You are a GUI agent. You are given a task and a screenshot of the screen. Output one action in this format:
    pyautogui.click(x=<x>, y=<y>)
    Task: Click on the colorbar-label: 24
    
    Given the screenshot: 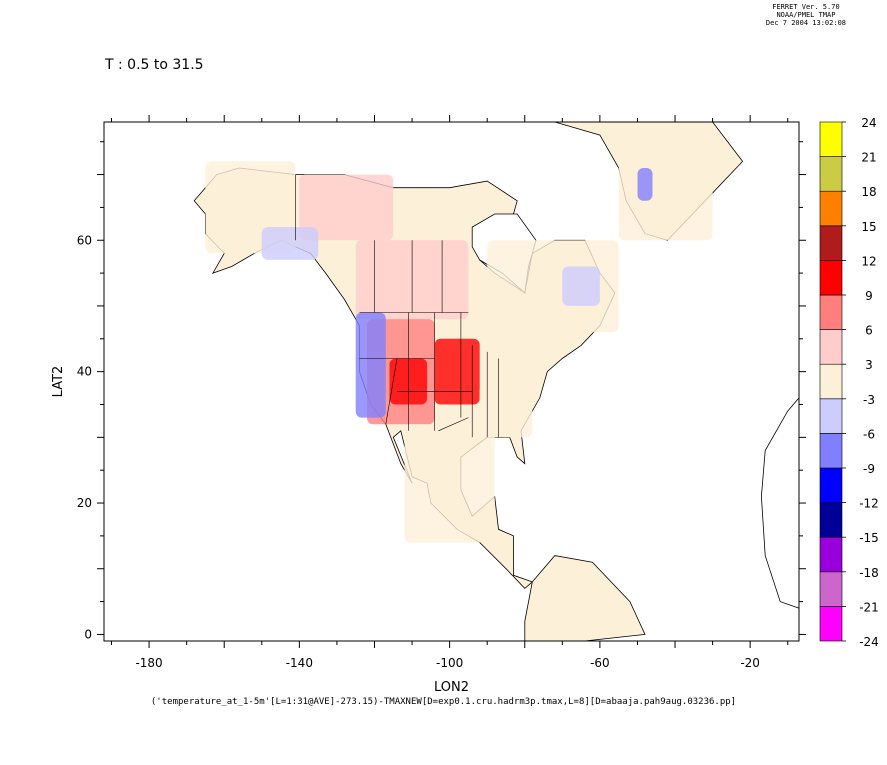 What is the action you would take?
    pyautogui.click(x=868, y=123)
    